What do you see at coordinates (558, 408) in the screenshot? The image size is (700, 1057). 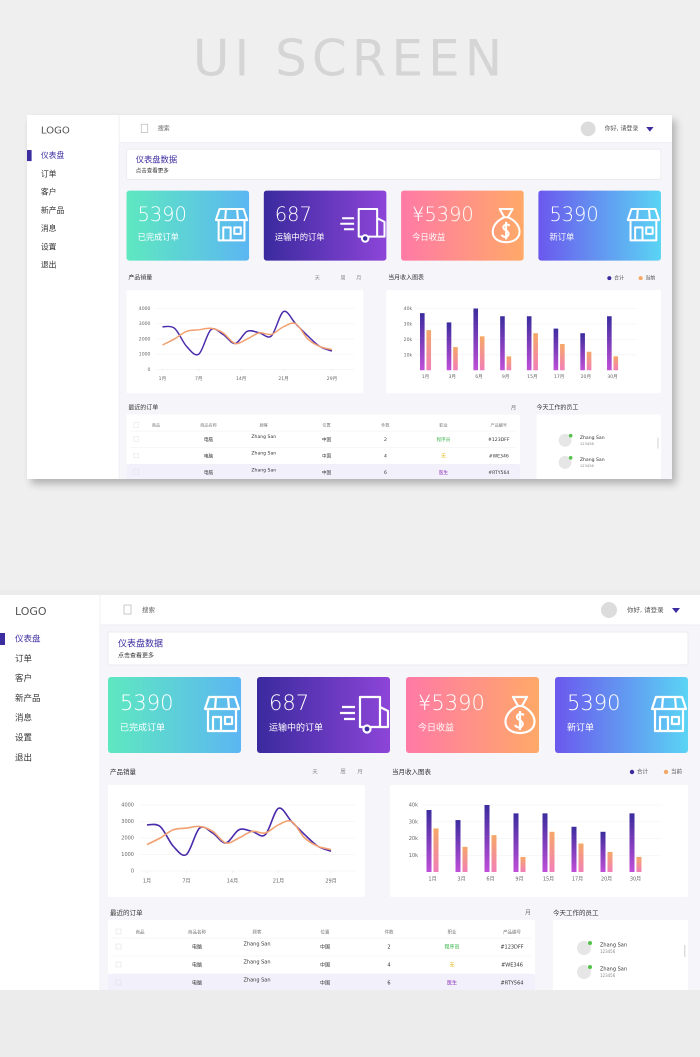 I see `section-title: 今天工作的员工` at bounding box center [558, 408].